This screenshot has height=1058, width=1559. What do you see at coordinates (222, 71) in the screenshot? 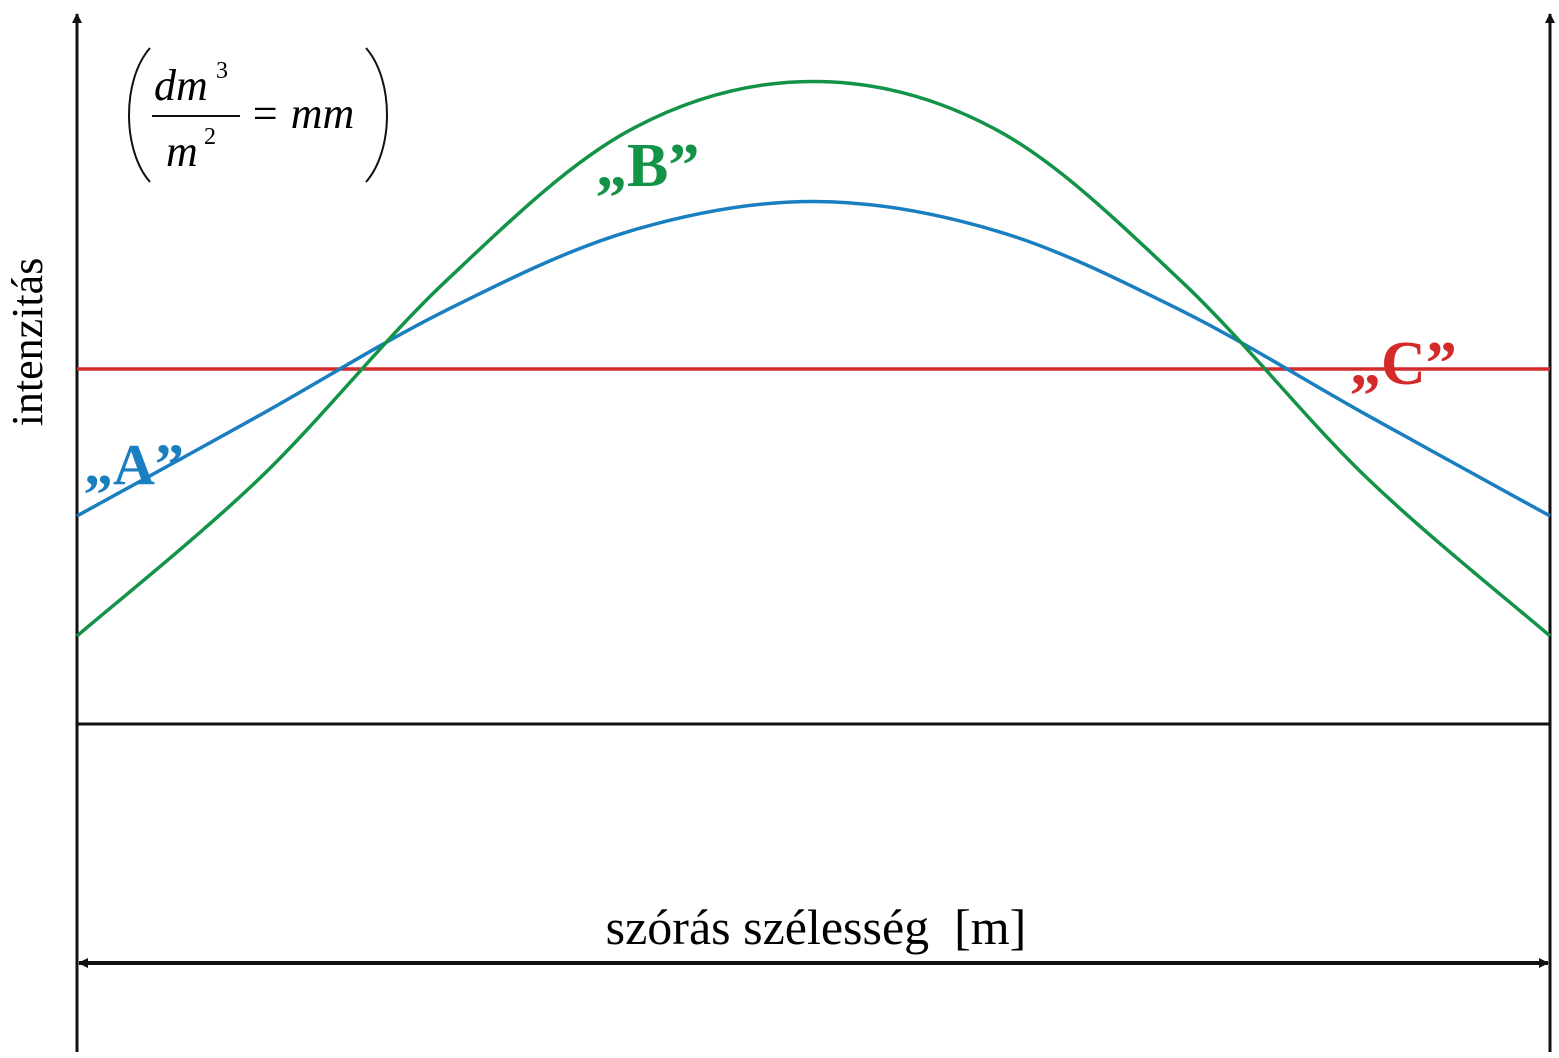
I see `formula-numerator-exp: 3` at bounding box center [222, 71].